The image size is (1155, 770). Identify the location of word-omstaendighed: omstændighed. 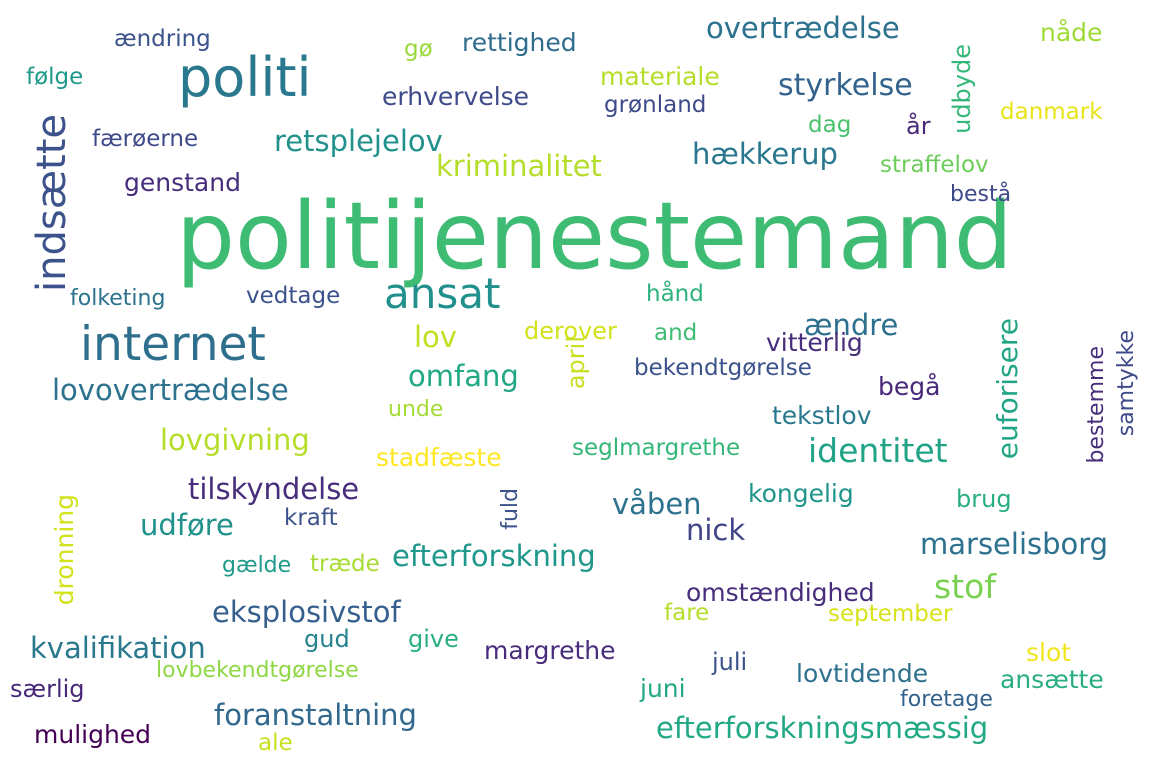
(780, 592).